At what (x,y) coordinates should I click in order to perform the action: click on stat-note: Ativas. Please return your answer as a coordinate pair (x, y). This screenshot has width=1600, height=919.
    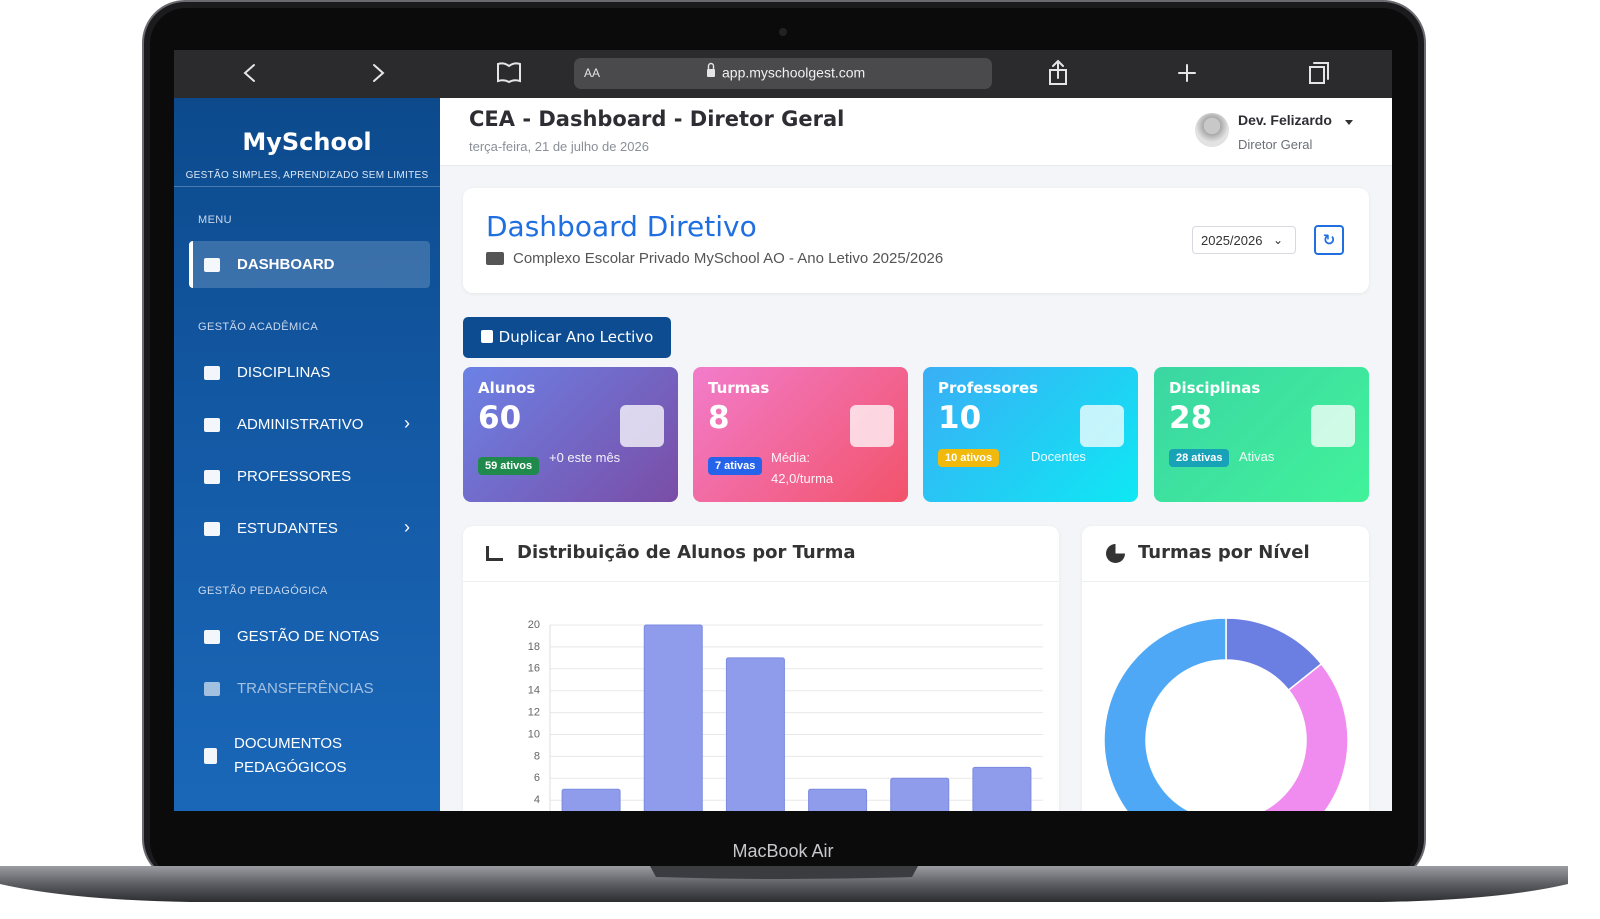
    Looking at the image, I should click on (1257, 456).